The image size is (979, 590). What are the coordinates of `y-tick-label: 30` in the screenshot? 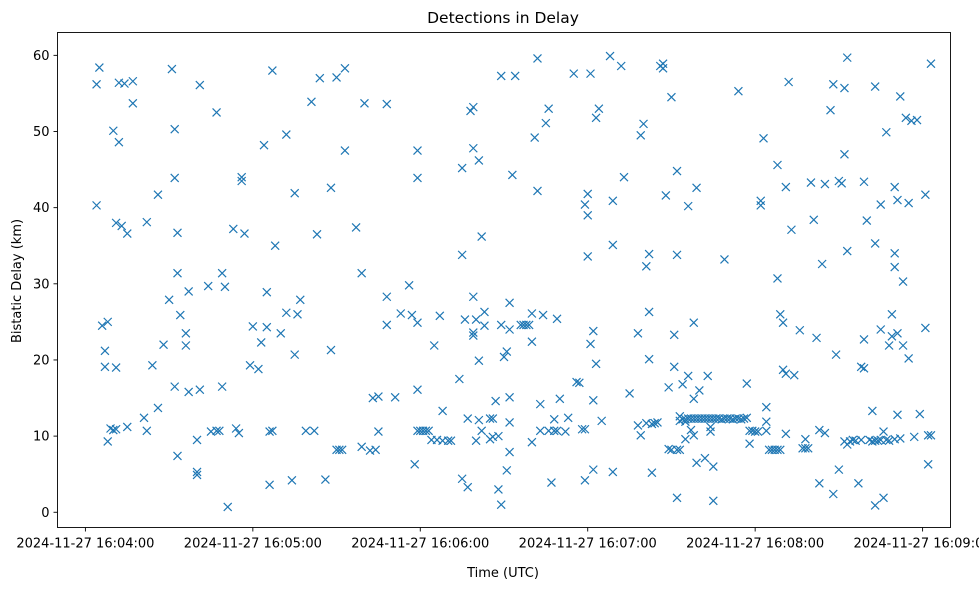 It's located at (41, 284).